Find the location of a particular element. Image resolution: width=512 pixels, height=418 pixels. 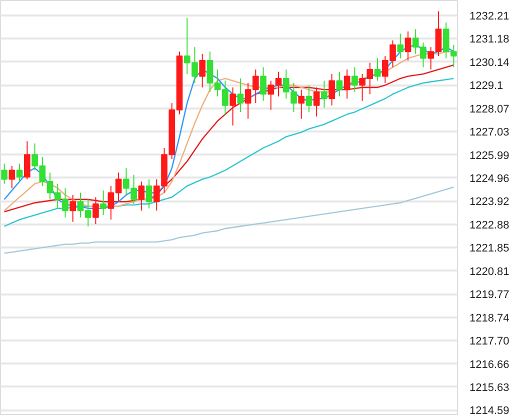

y-tick-label: 1221.85 is located at coordinates (490, 248).